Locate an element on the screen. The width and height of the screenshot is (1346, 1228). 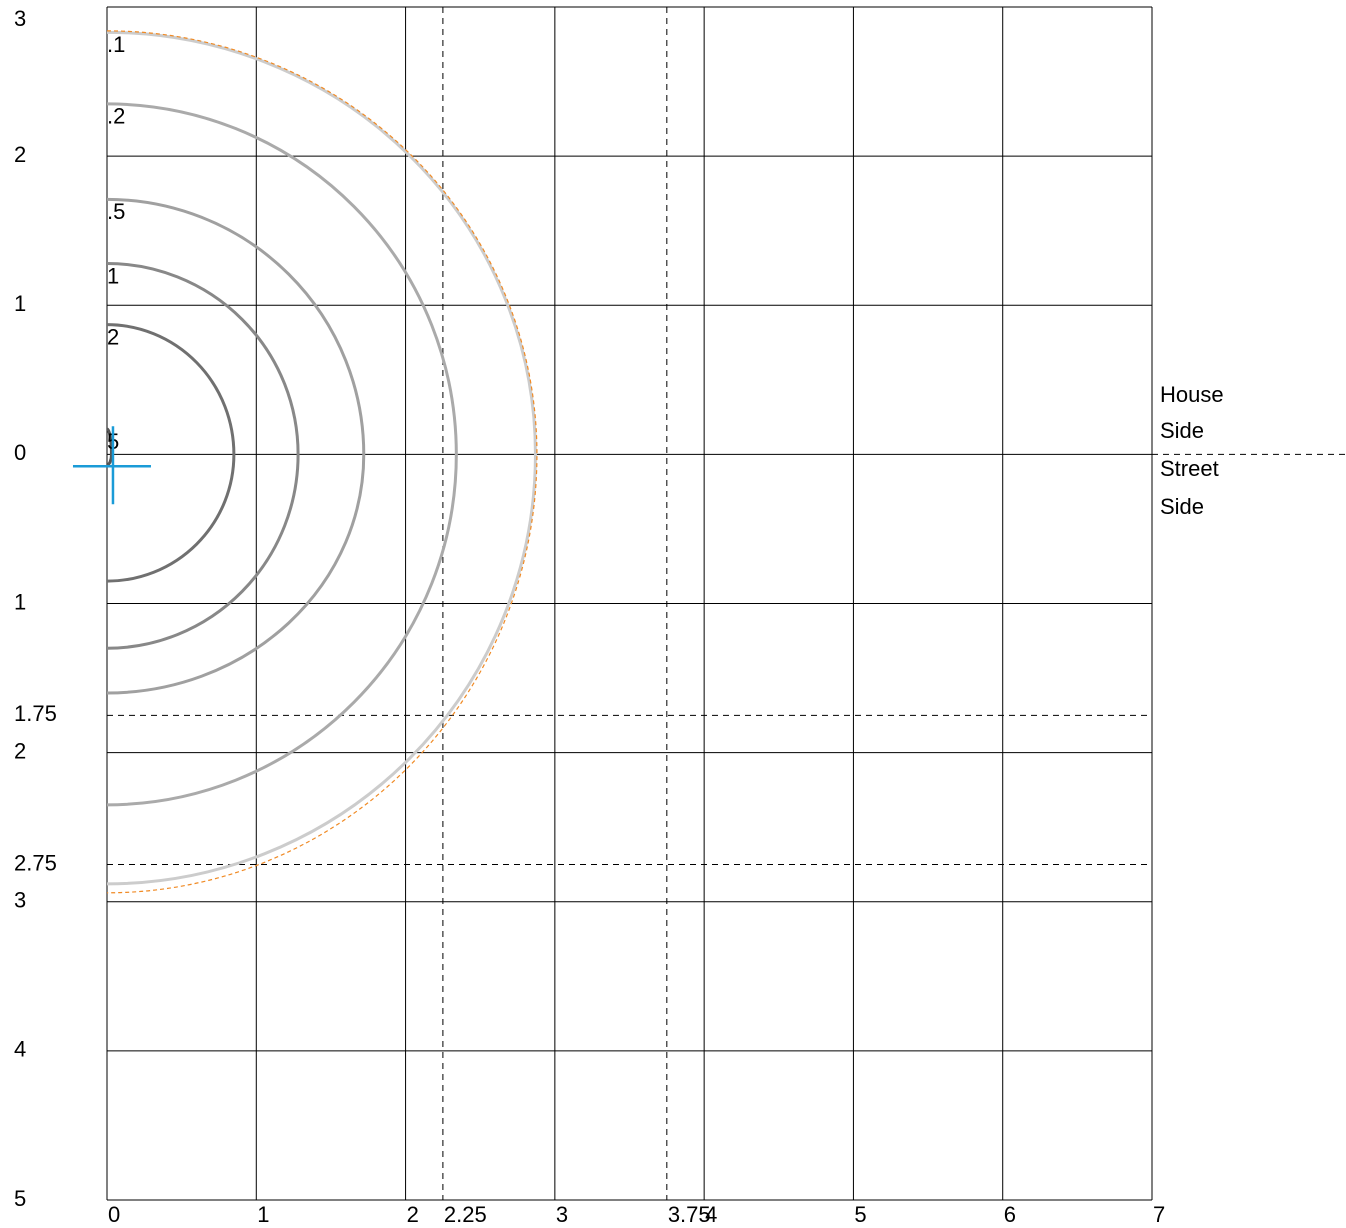
x-tick-label: 3 is located at coordinates (562, 1214).